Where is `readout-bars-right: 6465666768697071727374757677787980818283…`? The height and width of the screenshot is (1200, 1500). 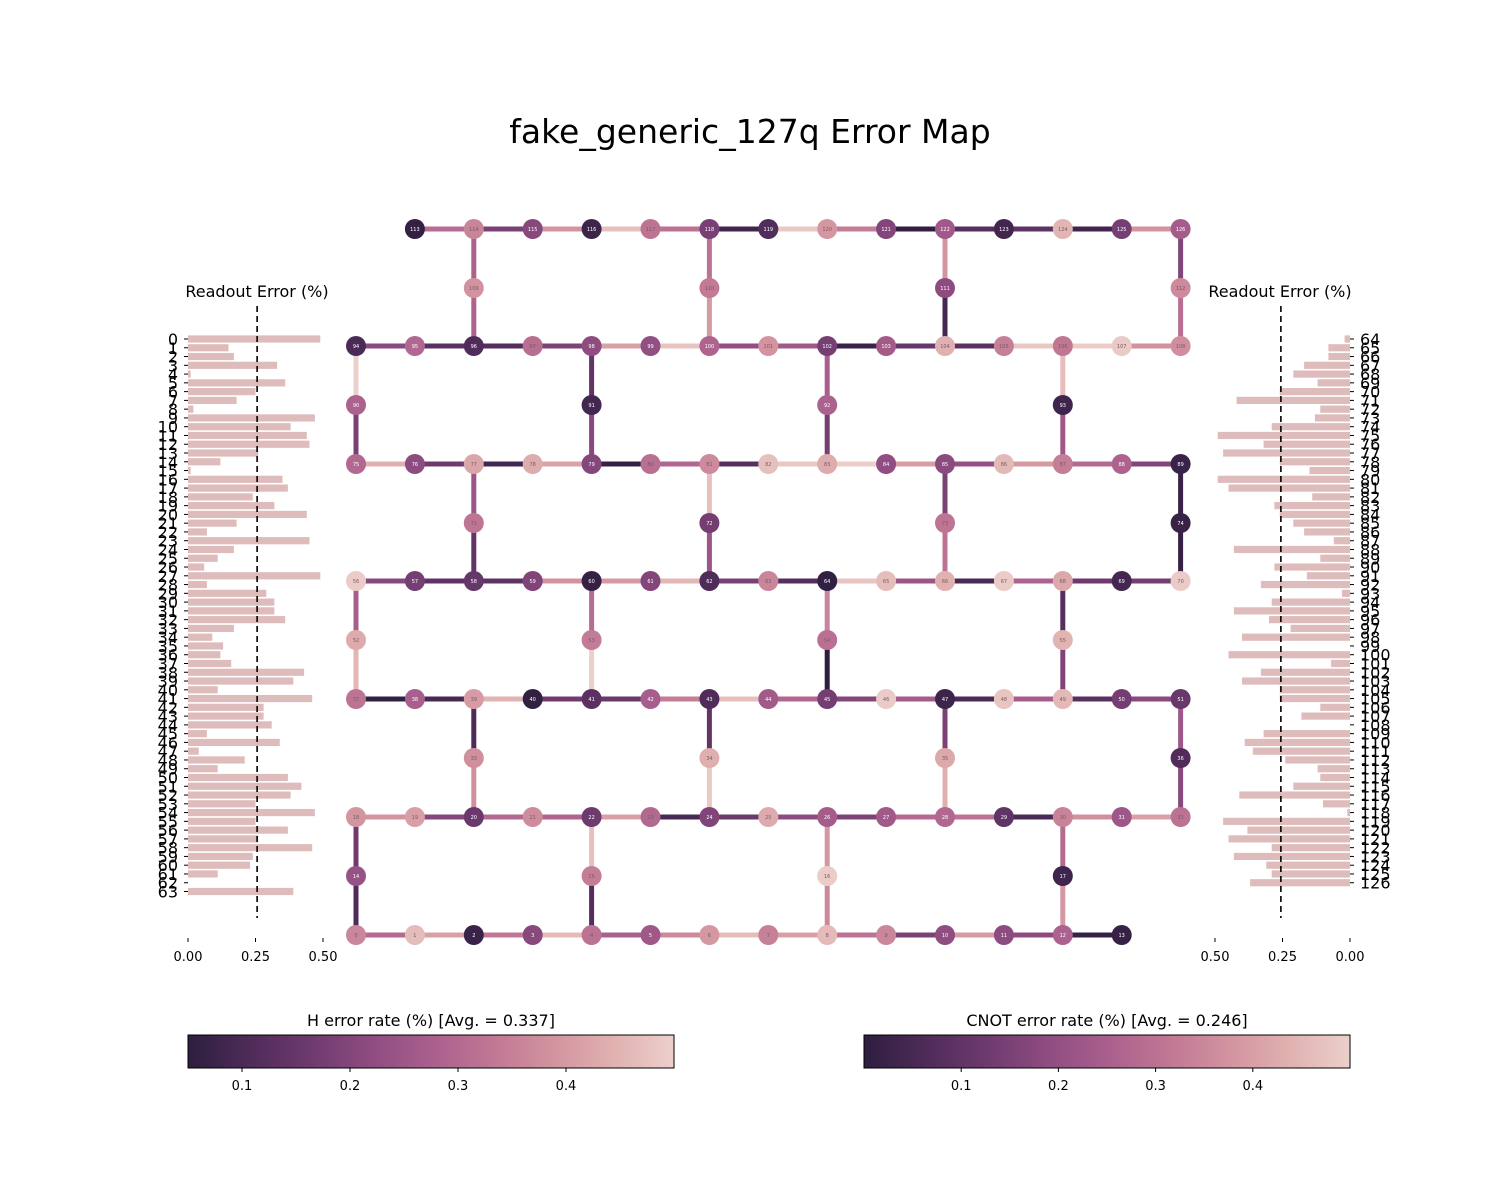
readout-bars-right: 6465666768697071727374757677787980818283… is located at coordinates (1296, 623).